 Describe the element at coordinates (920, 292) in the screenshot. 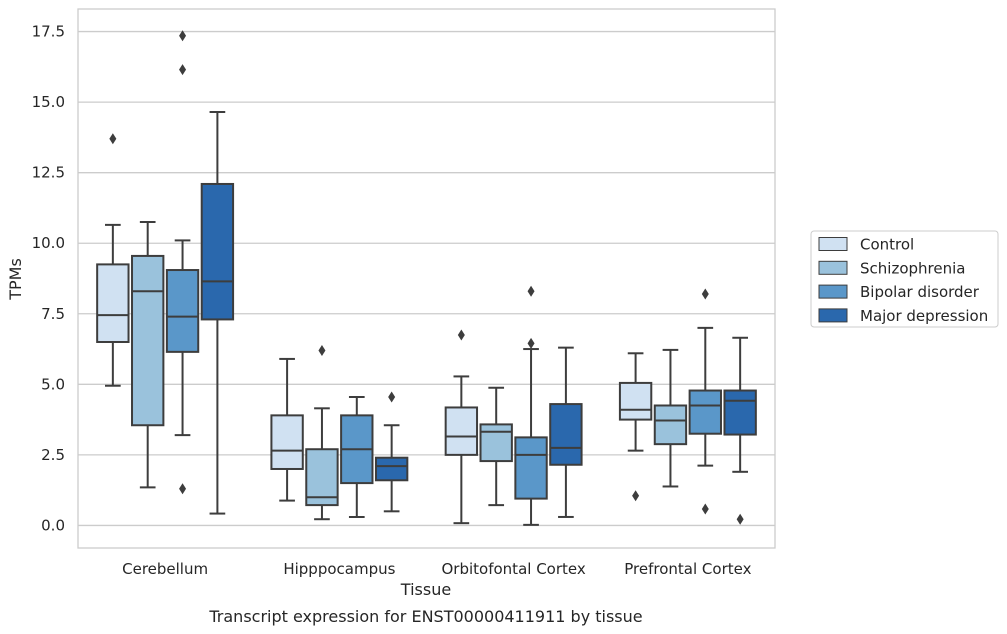

I see `legend-label: Bipolar disorder` at that location.